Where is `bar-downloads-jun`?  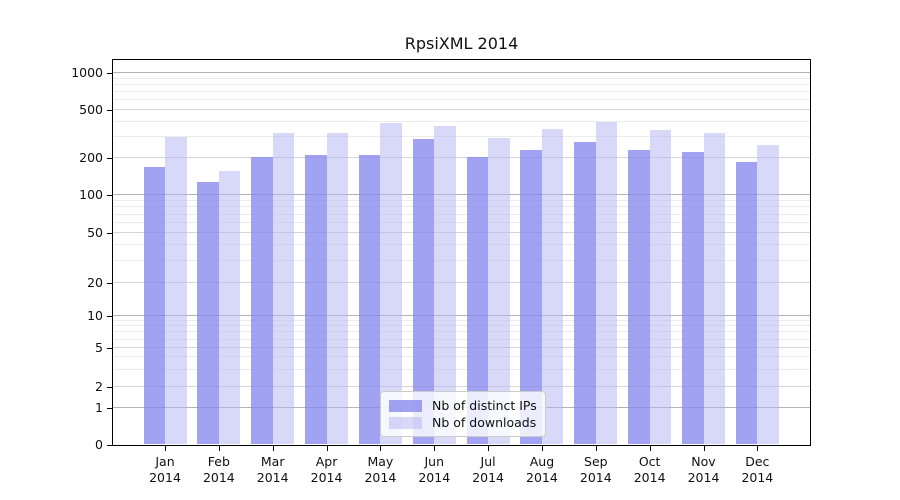
bar-downloads-jun is located at coordinates (445, 285).